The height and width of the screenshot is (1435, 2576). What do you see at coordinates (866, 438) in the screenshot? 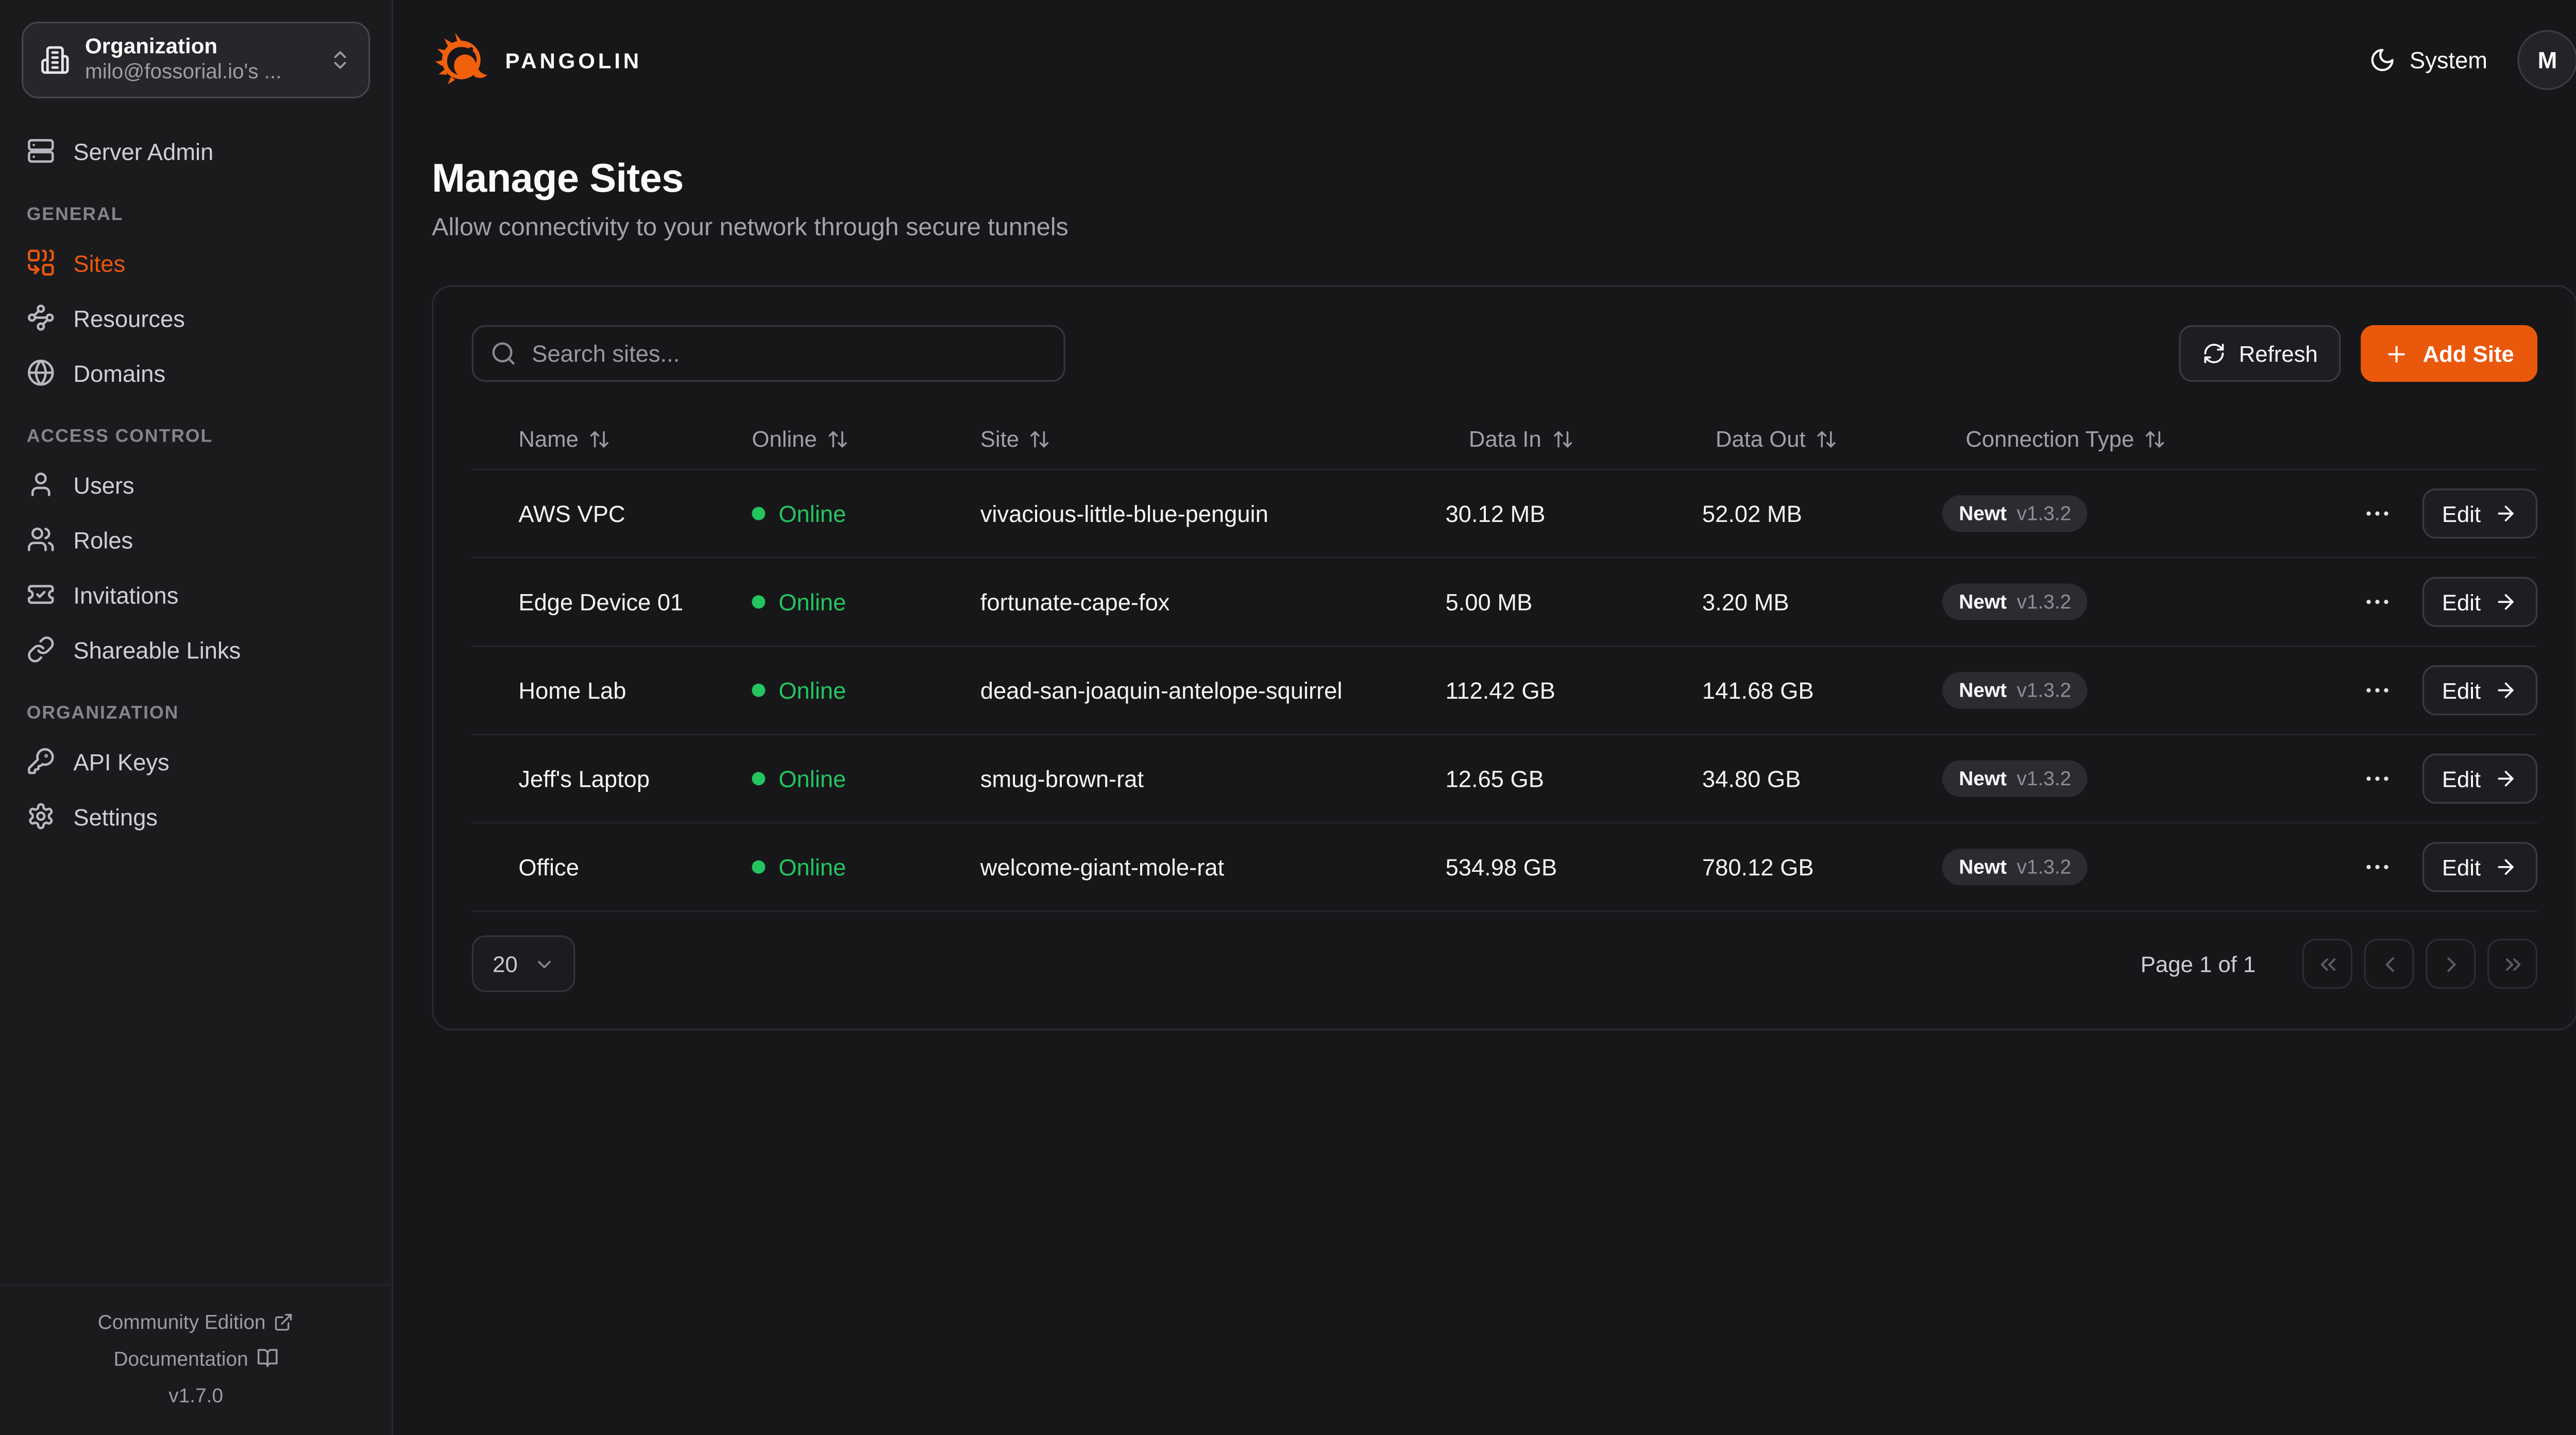
I see `column-header-online: Online` at bounding box center [866, 438].